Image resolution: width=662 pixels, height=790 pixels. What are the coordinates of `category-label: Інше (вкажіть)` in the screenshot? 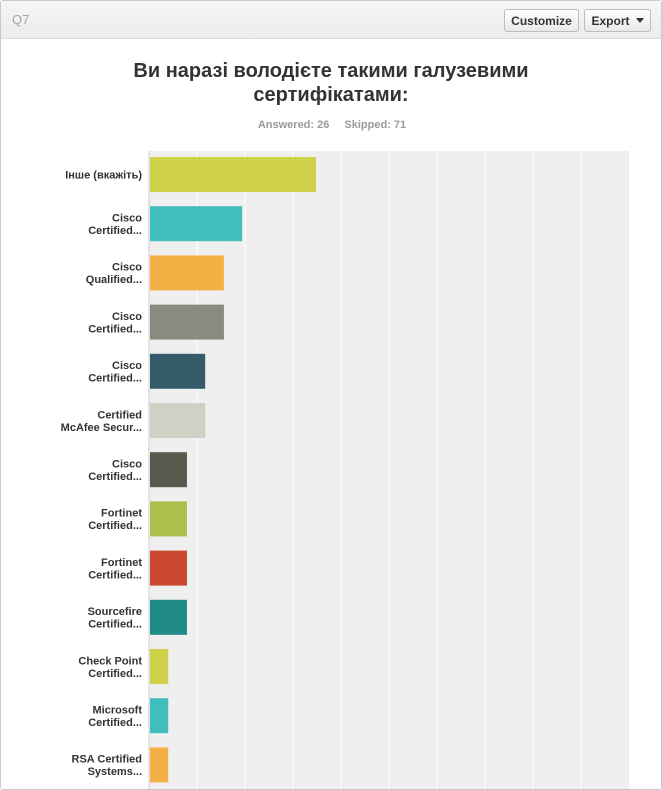 It's located at (103, 176).